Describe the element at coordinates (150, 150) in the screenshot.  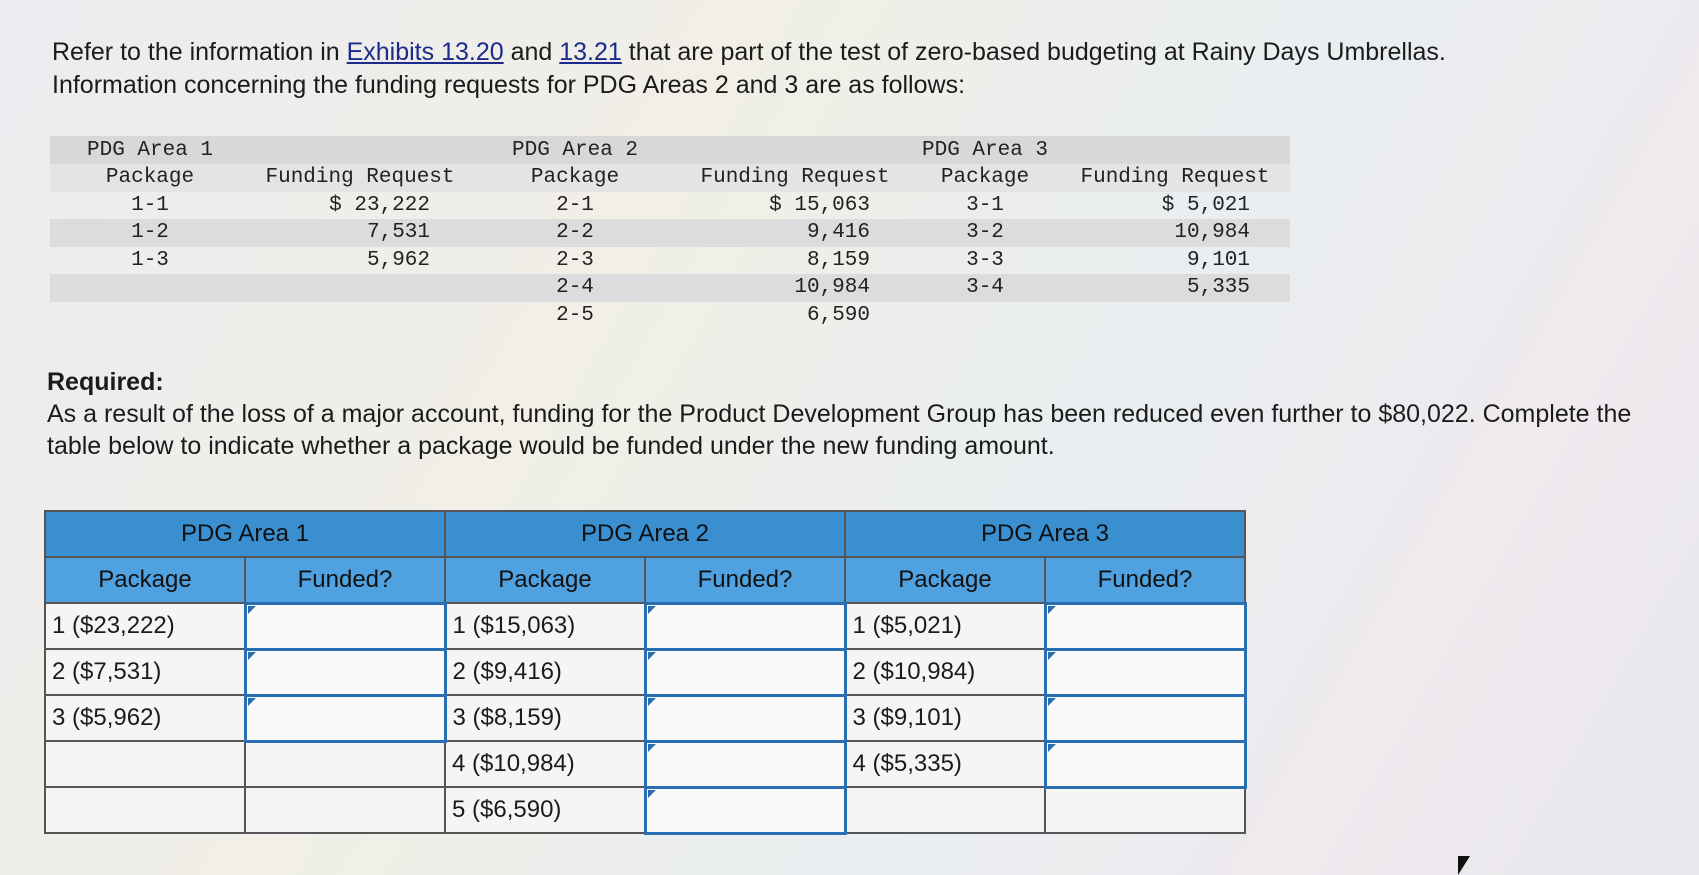
I see `exhibit-area1-title: PDG Area 1` at that location.